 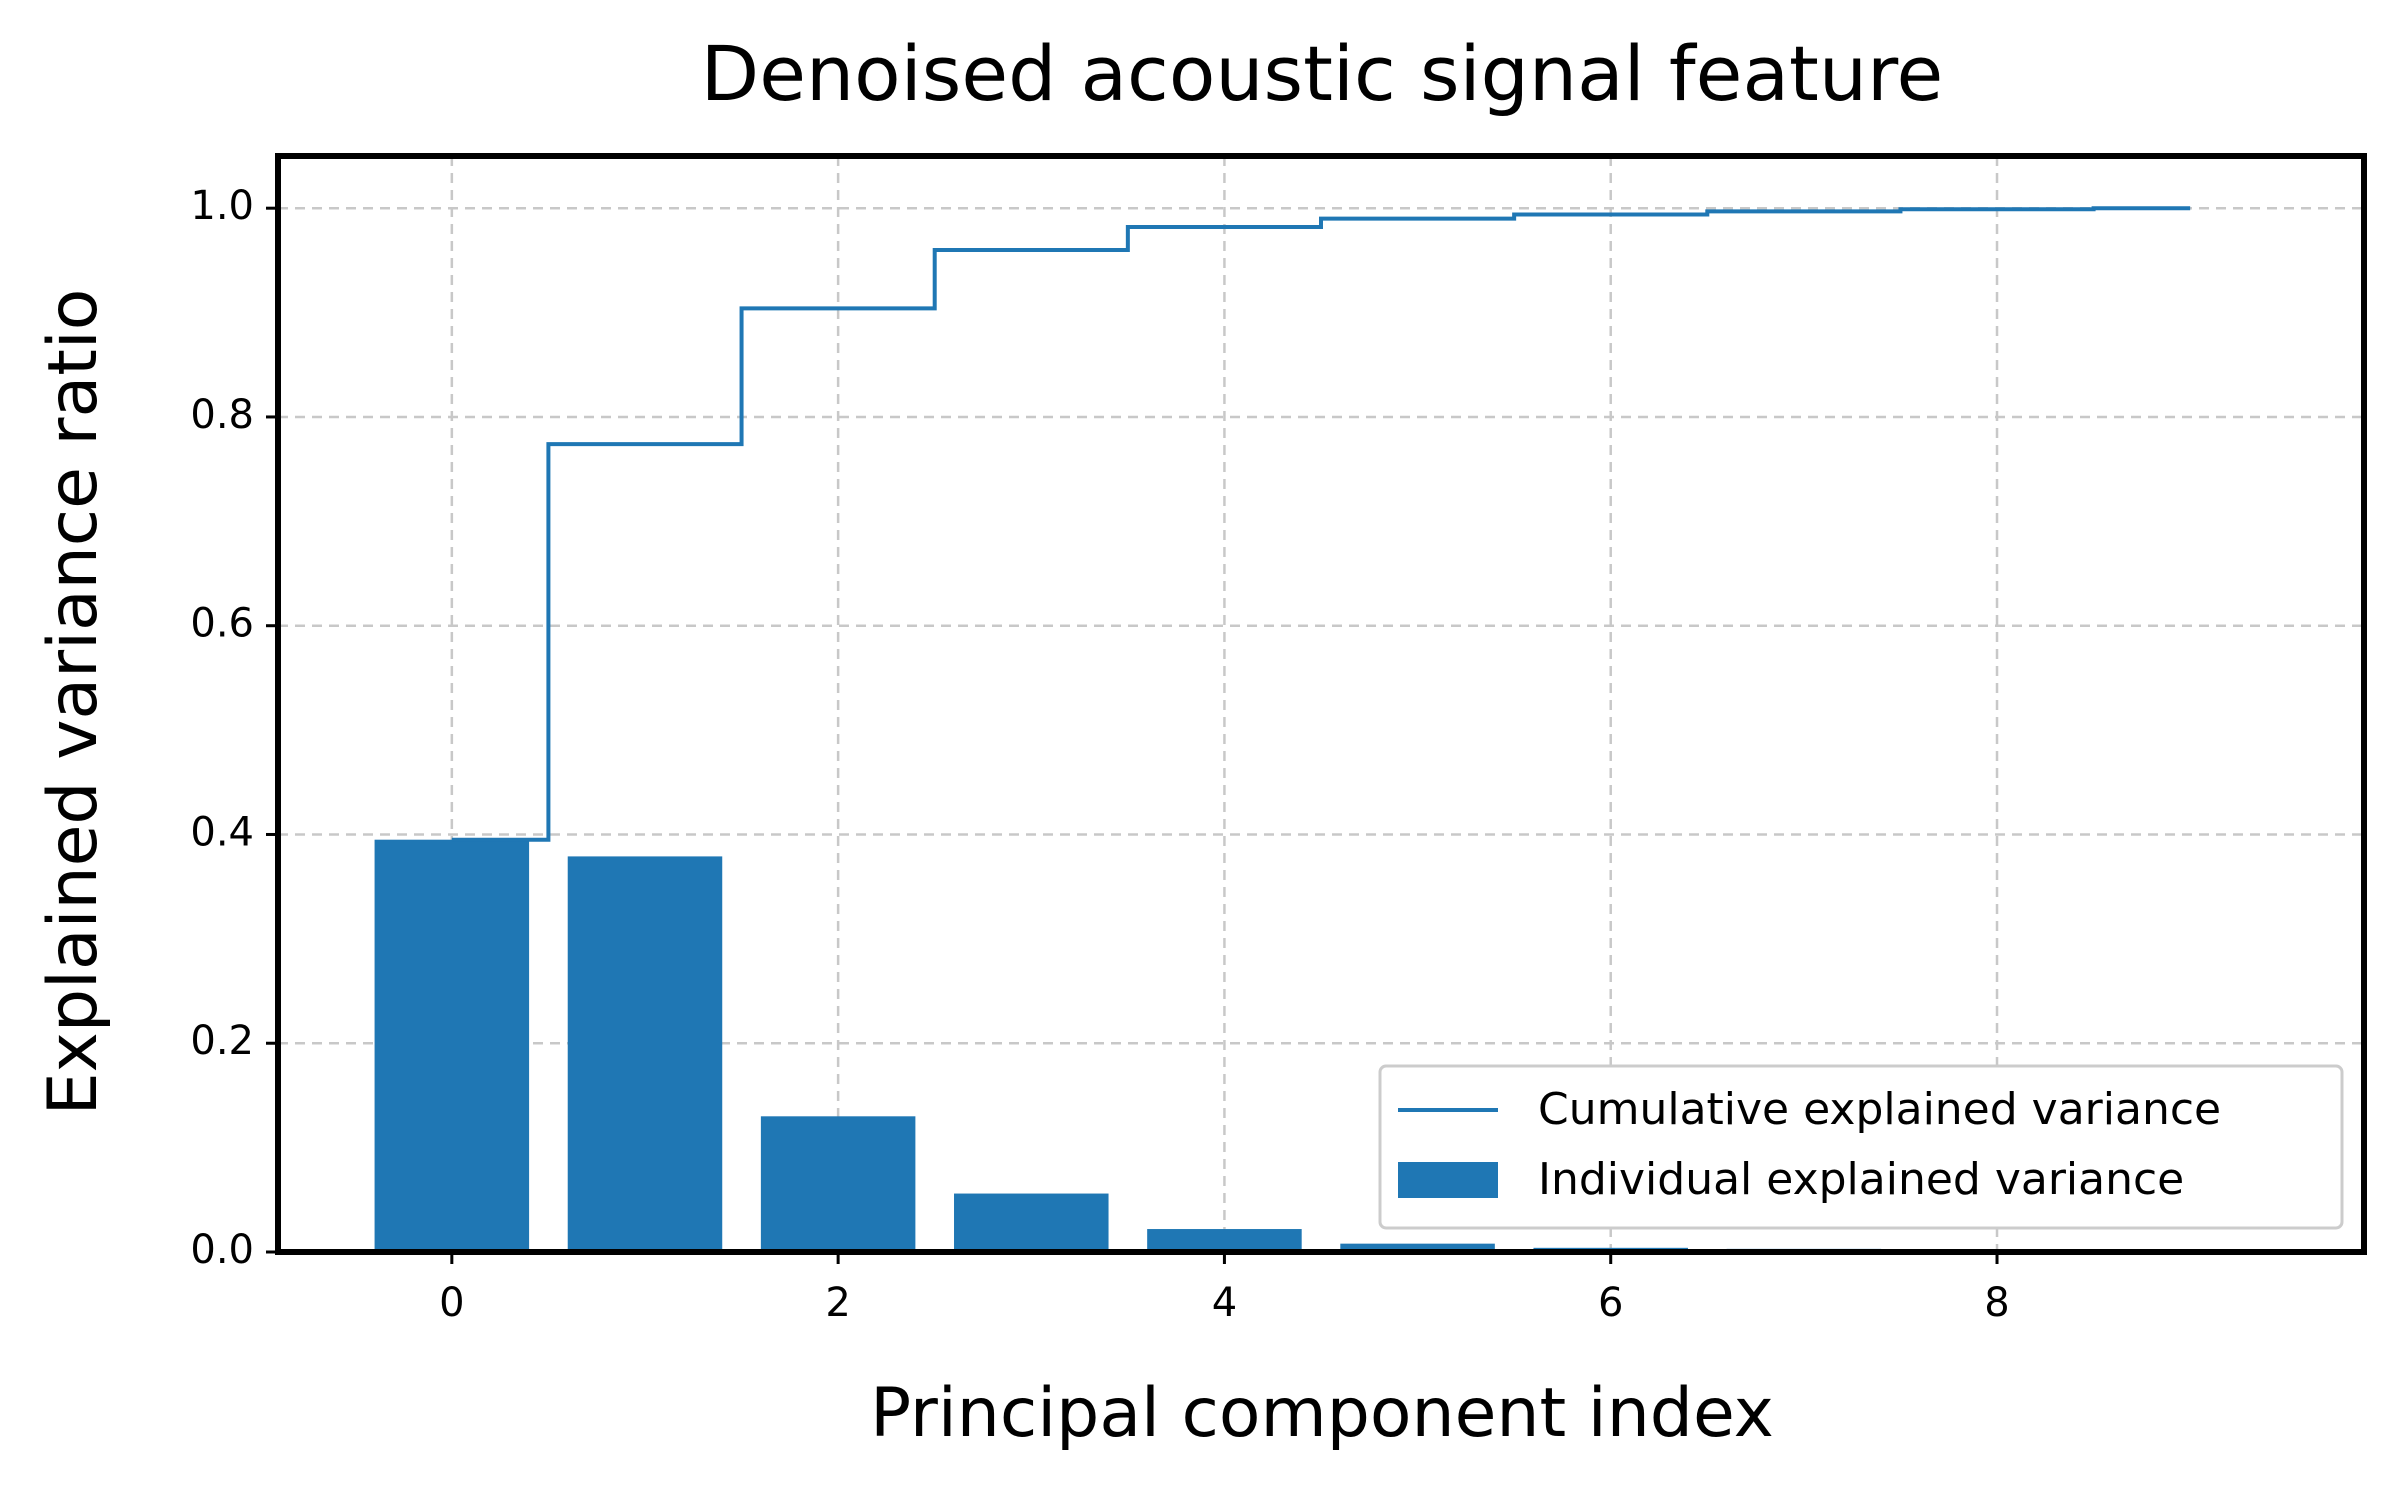 What do you see at coordinates (73, 702) in the screenshot?
I see `y-axis-label: Explained variance ratio` at bounding box center [73, 702].